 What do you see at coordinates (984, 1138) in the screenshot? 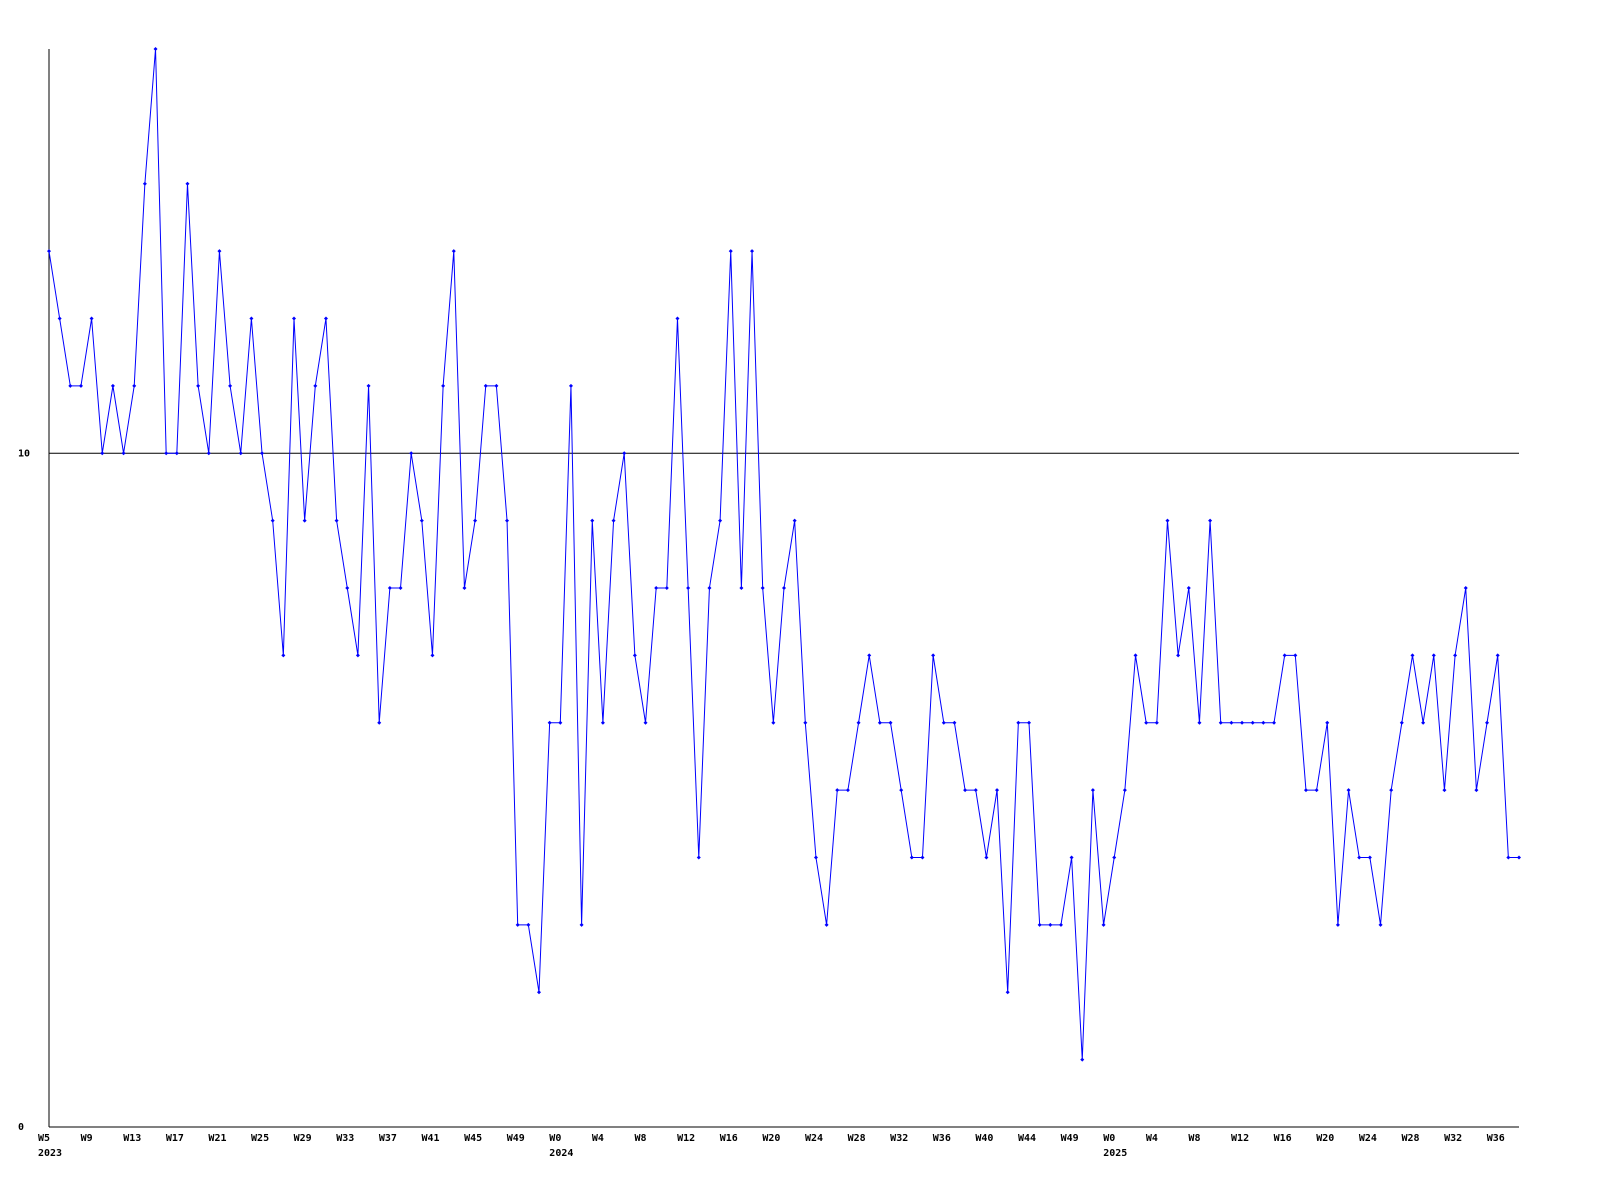
I see `x-tick-label: W40` at bounding box center [984, 1138].